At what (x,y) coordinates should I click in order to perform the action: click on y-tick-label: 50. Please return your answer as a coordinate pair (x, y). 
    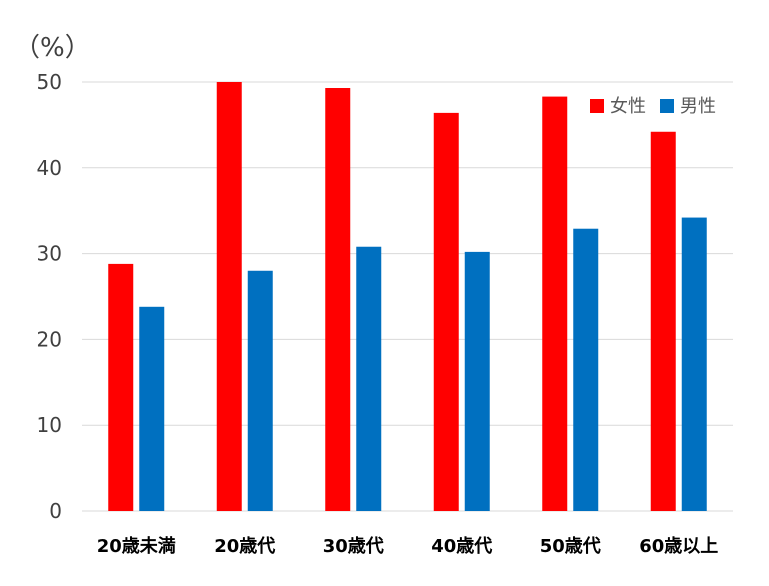
    Looking at the image, I should click on (49, 82).